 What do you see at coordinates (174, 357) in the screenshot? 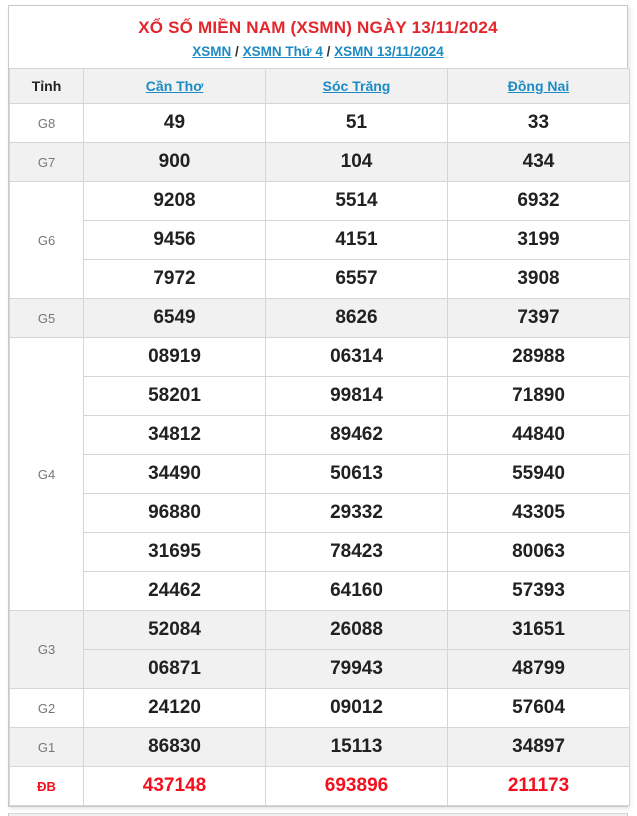
I see `result-number: 08919` at bounding box center [174, 357].